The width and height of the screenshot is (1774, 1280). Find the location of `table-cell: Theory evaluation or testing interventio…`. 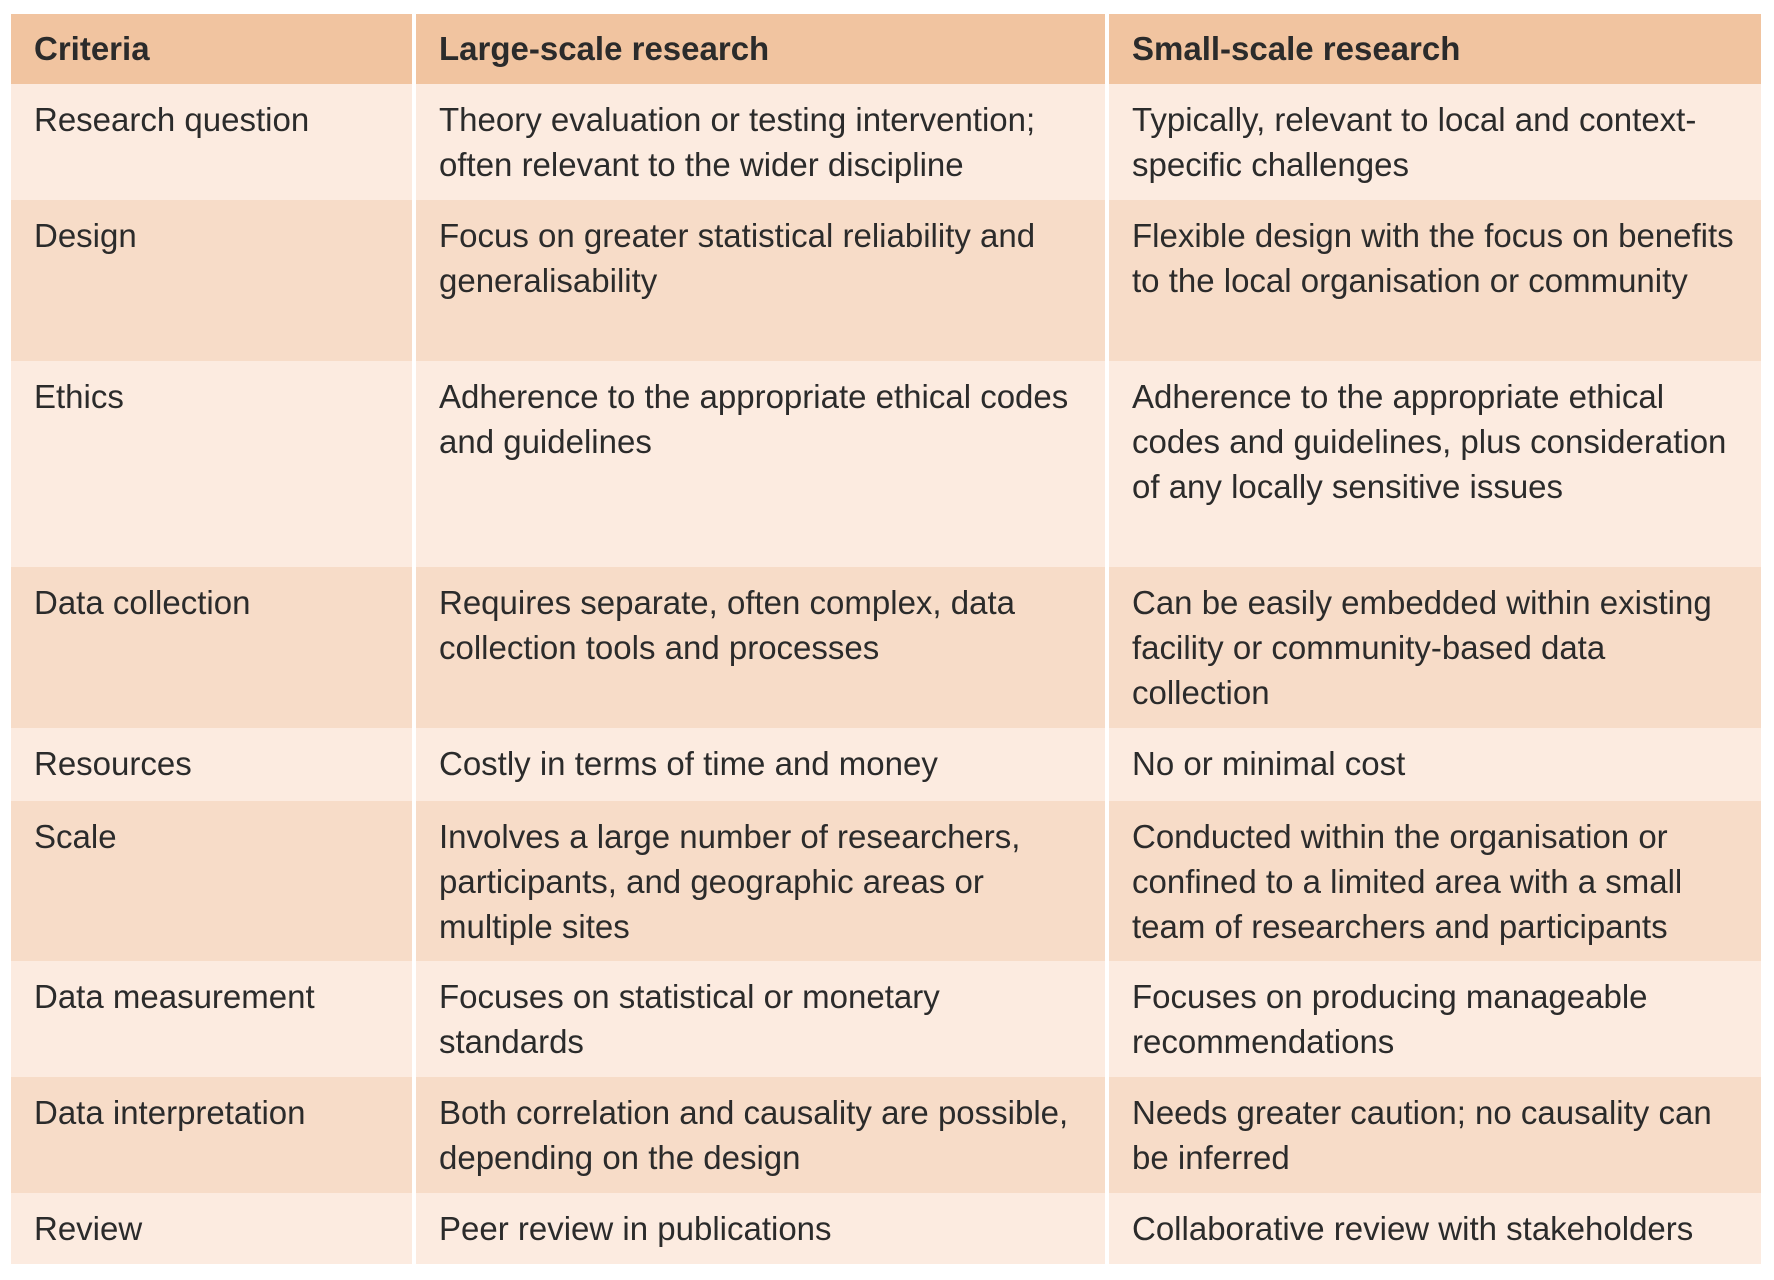

table-cell: Theory evaluation or testing interventio… is located at coordinates (760, 142).